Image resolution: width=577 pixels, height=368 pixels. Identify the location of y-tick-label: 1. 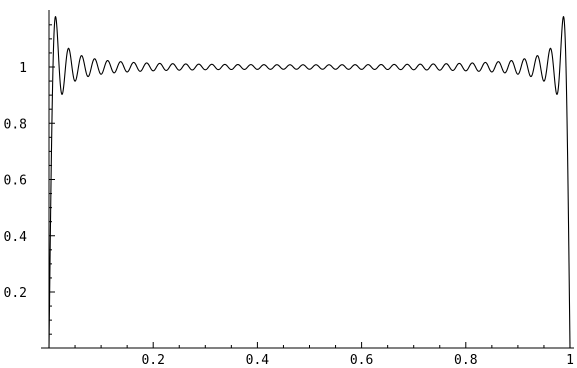
(23, 68).